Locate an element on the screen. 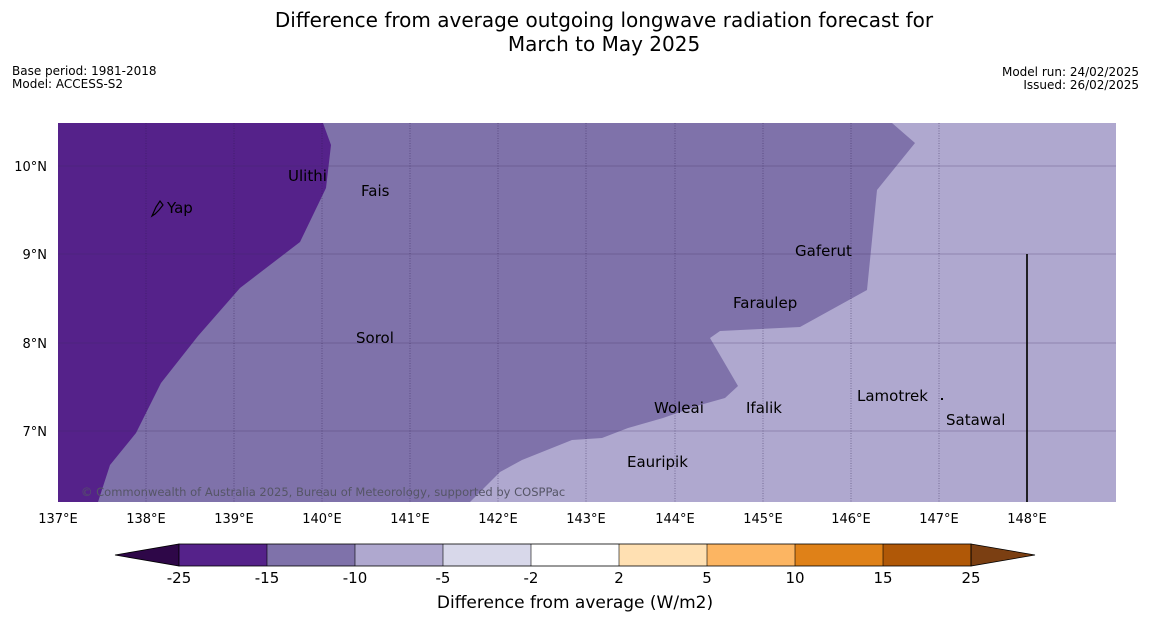 Image resolution: width=1150 pixels, height=644 pixels. info-left: Base period: 1981-2018 Model: ACCESS-S2 is located at coordinates (84, 78).